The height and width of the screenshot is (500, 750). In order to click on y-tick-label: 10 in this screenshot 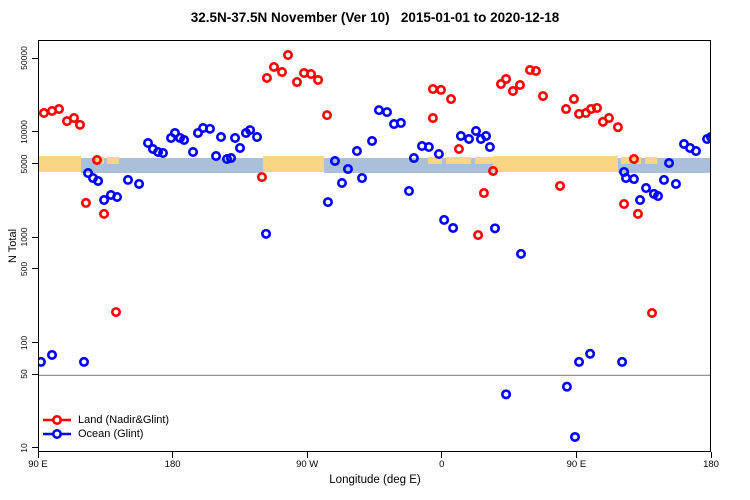, I will do `click(24, 448)`.